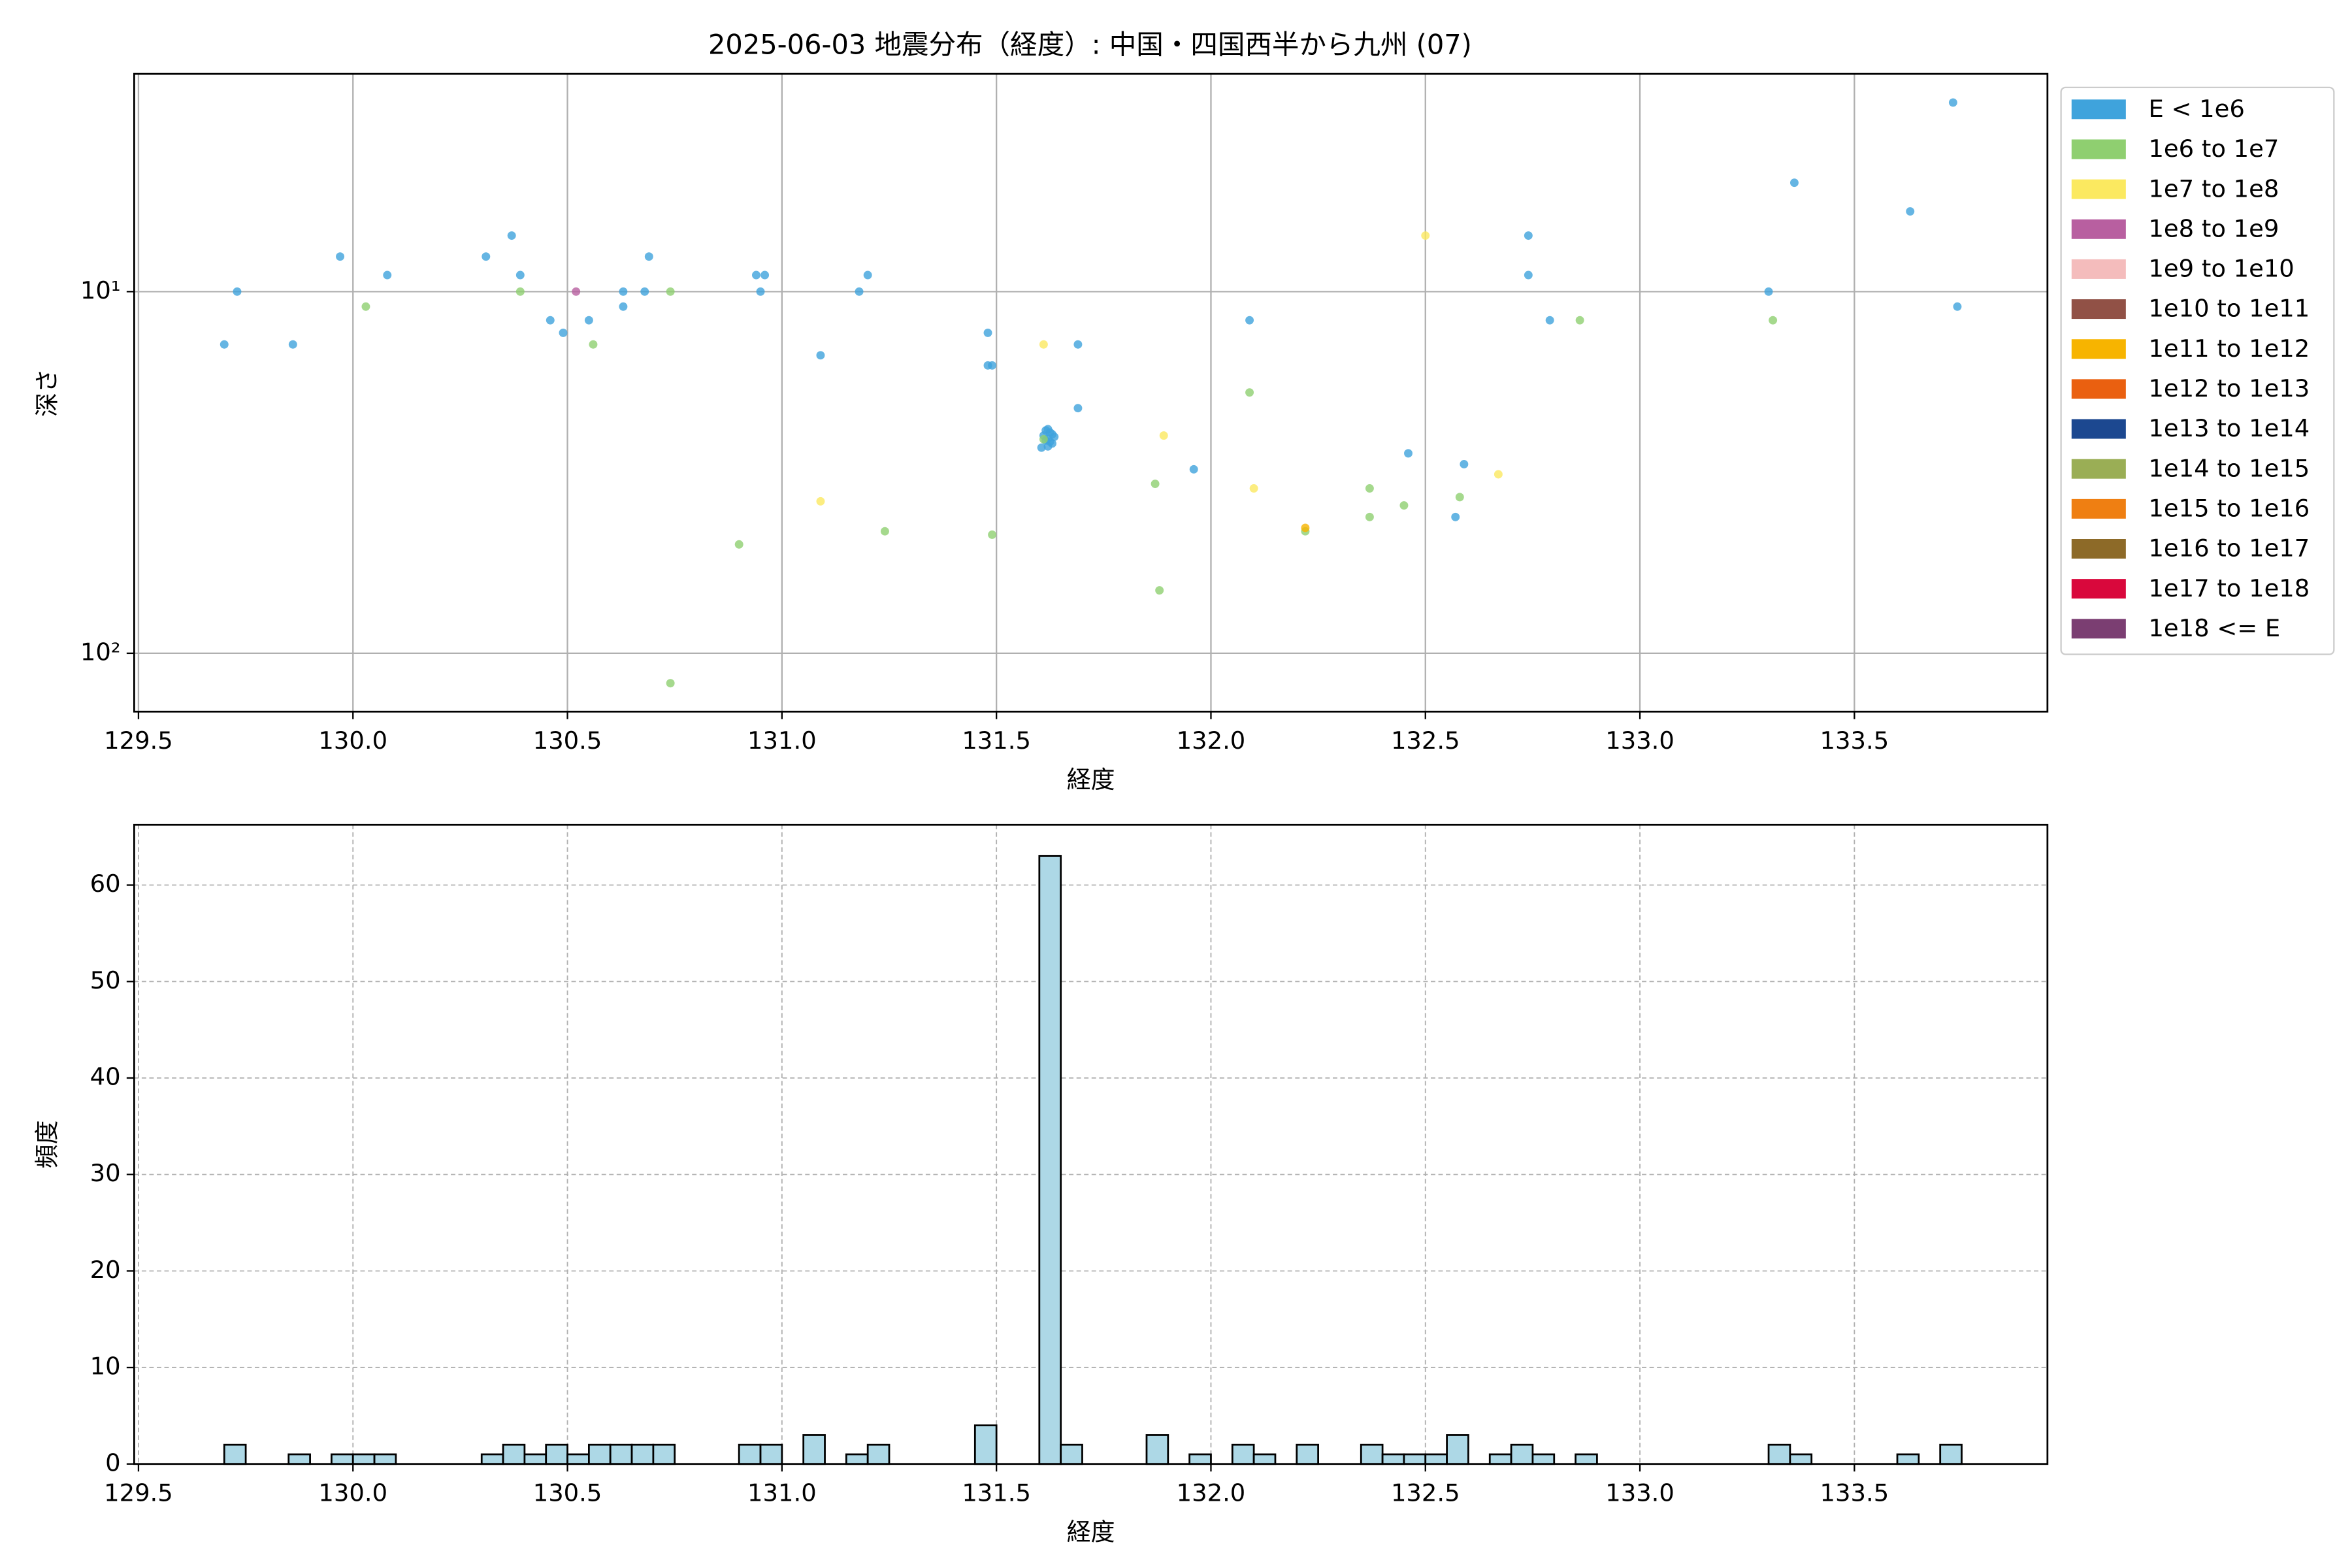 Image resolution: width=2352 pixels, height=1568 pixels. Describe the element at coordinates (352, 741) in the screenshot. I see `x-tick-label: 130.0` at that location.